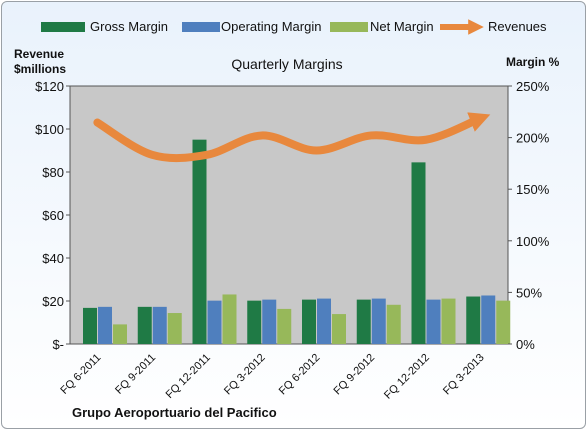  Describe the element at coordinates (533, 189) in the screenshot. I see `right-tick-label-3: 150%` at that location.